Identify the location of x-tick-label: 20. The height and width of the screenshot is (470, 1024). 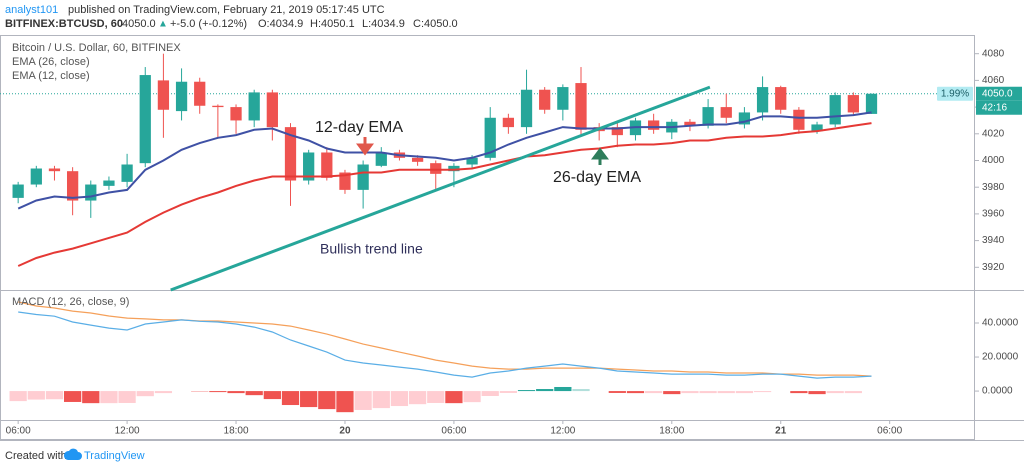
(345, 431).